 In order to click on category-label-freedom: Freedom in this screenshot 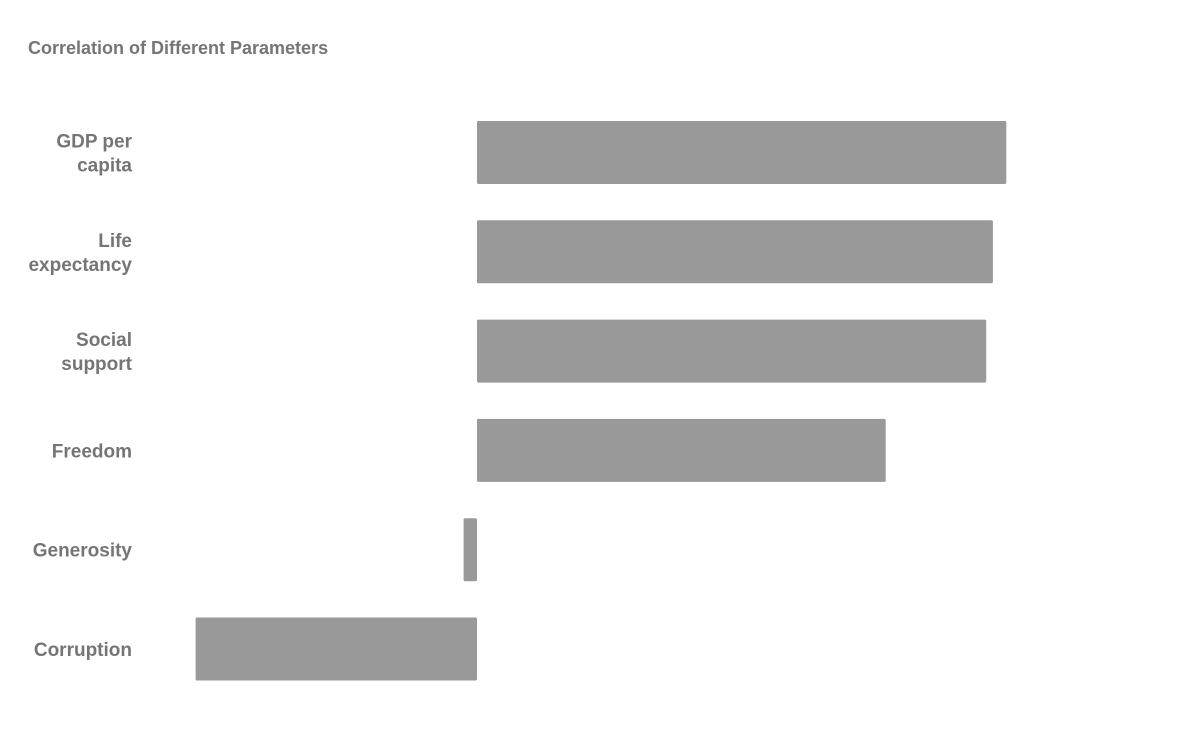, I will do `click(92, 451)`.